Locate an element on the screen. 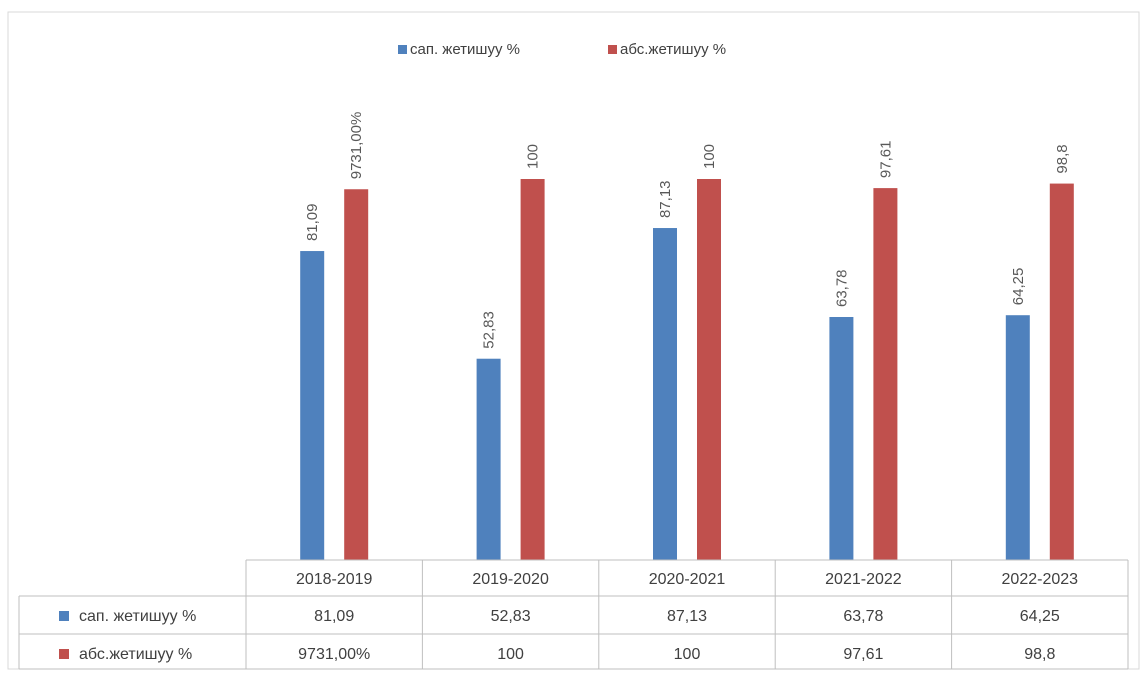  legend-label-1: сап. жетишуу % is located at coordinates (465, 49).